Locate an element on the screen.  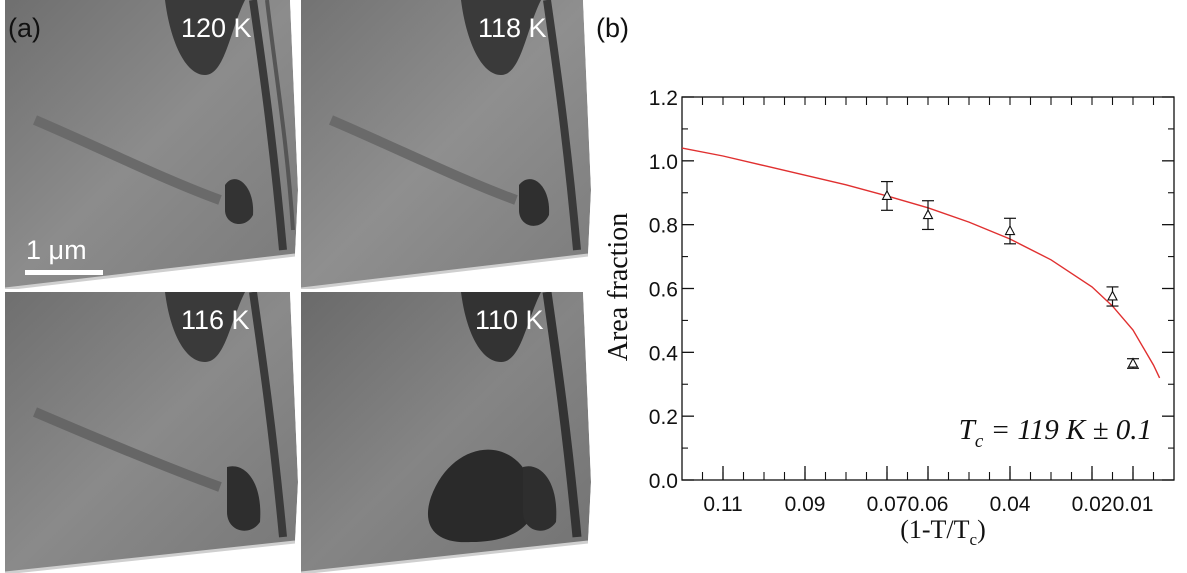
temperature-label-118k: 118 K is located at coordinates (512, 28).